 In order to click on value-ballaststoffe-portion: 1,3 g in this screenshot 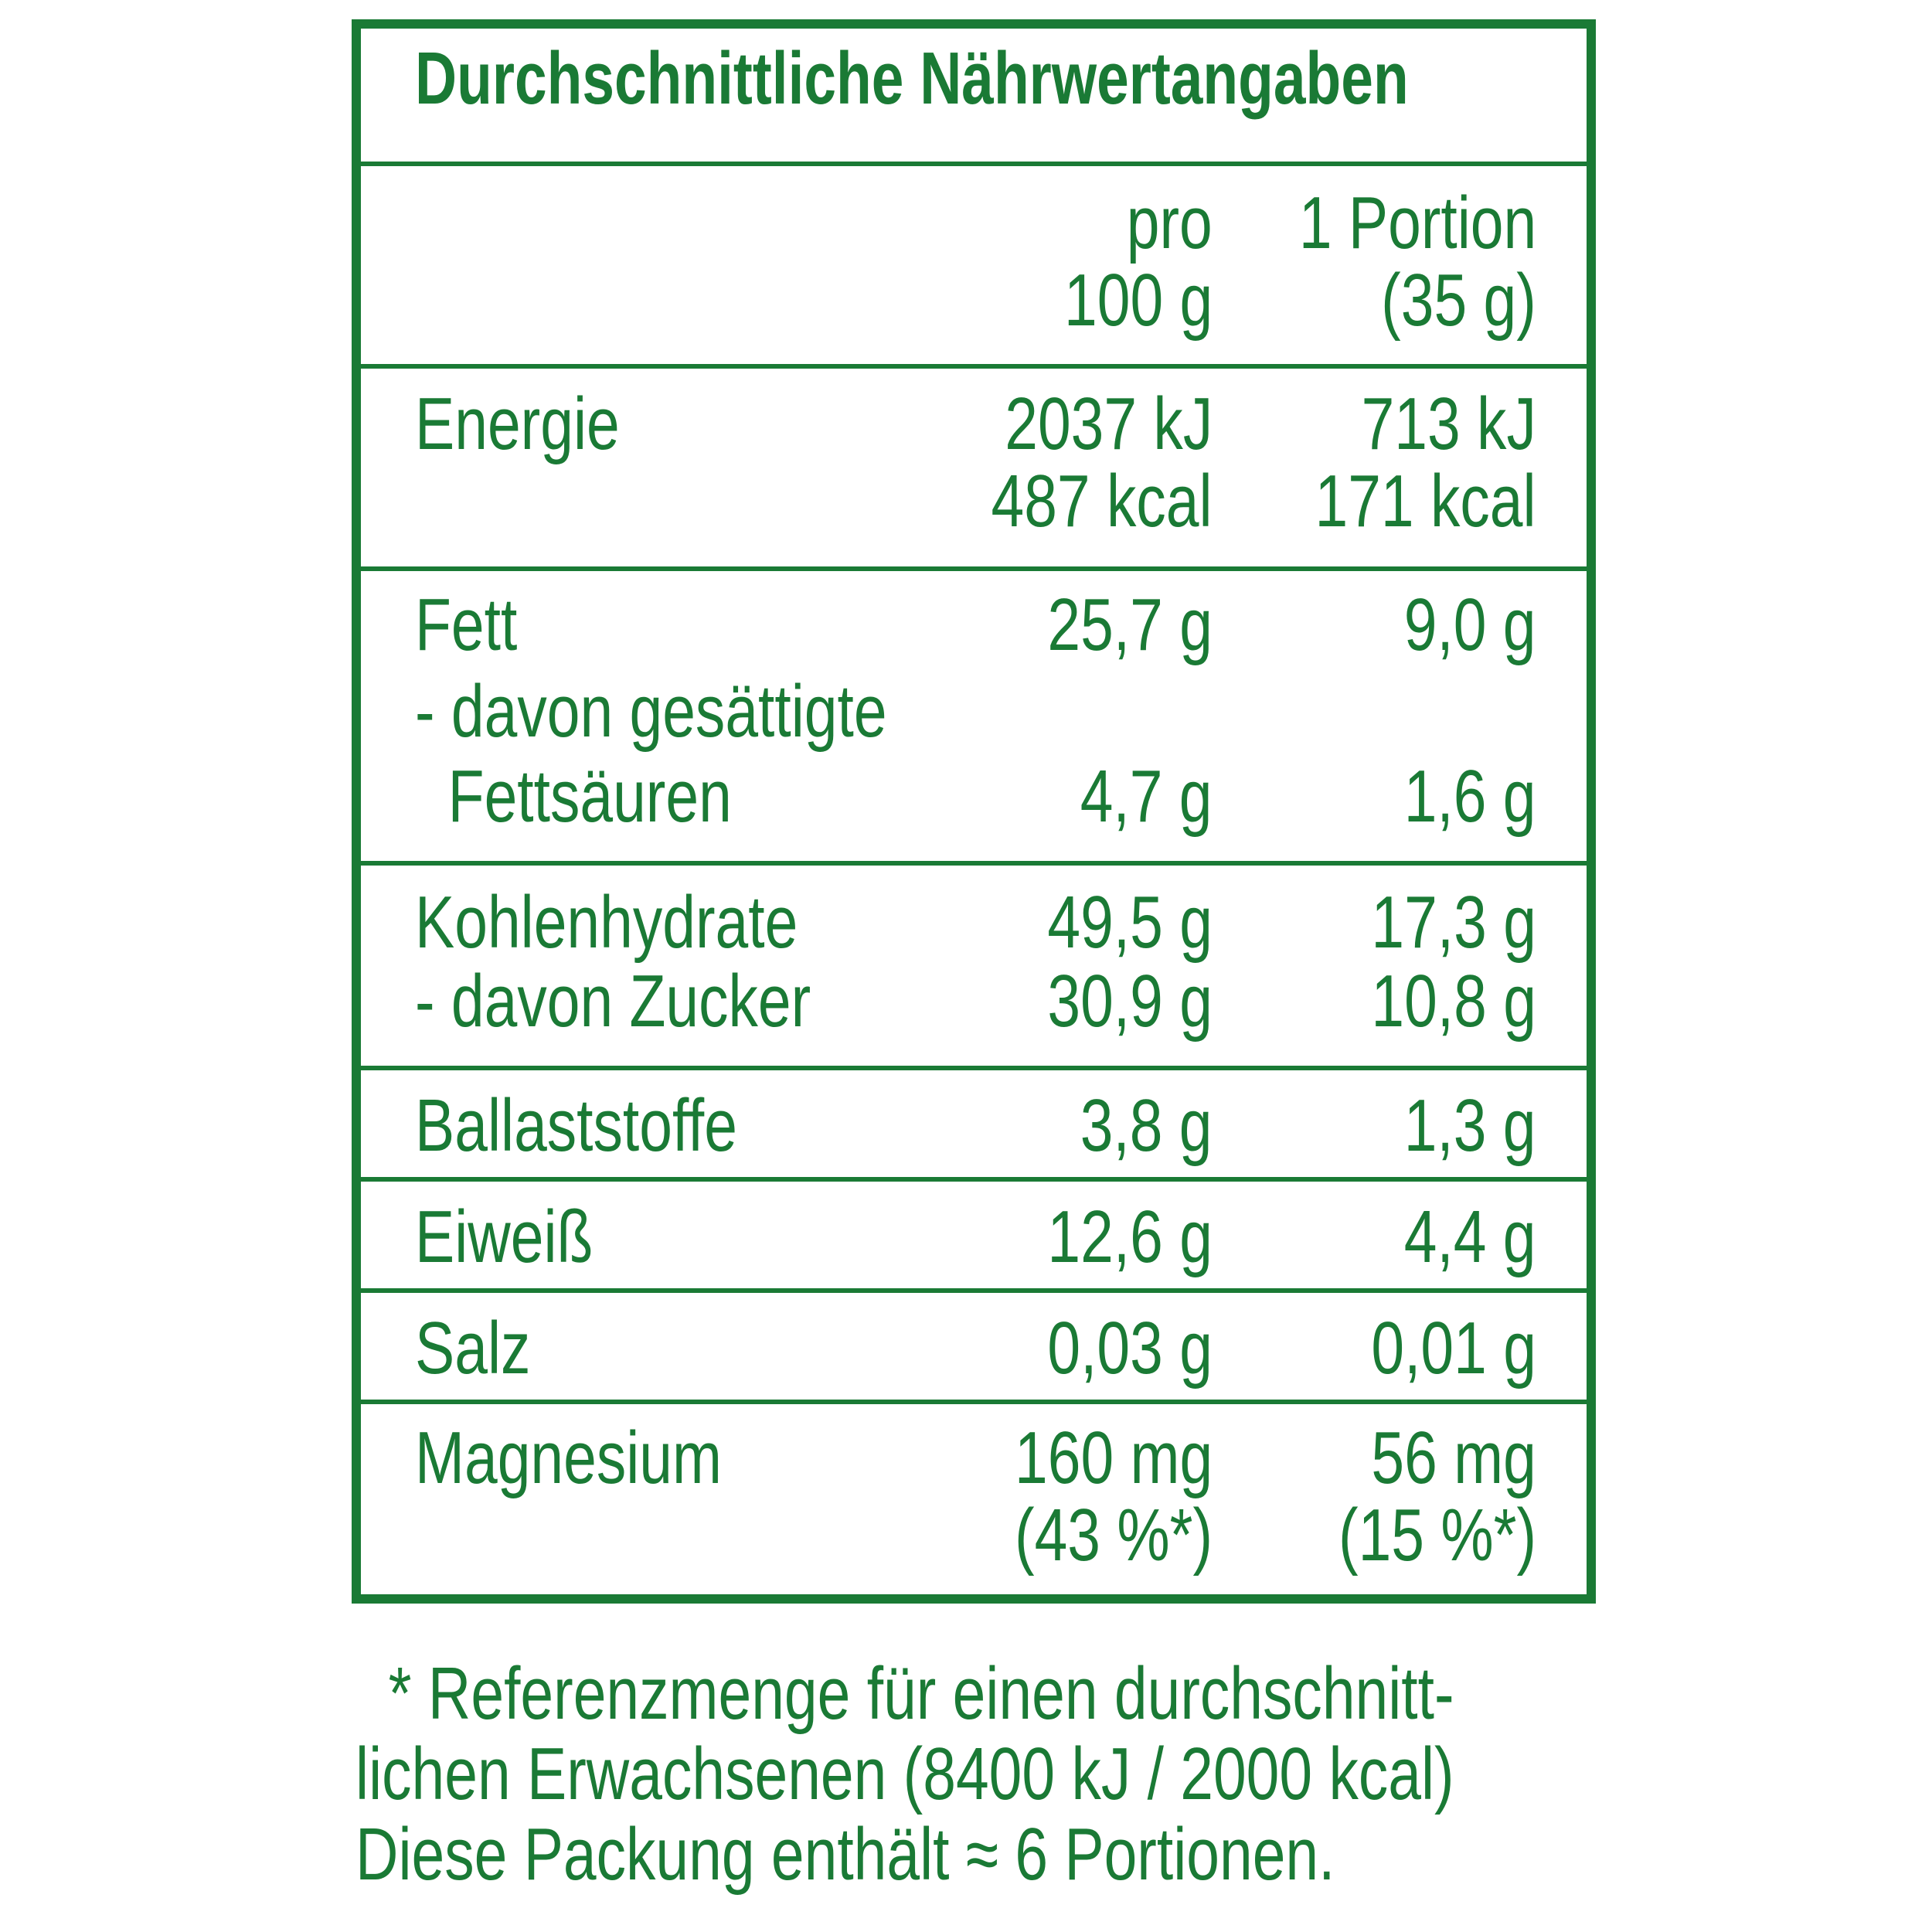, I will do `click(1470, 1126)`.